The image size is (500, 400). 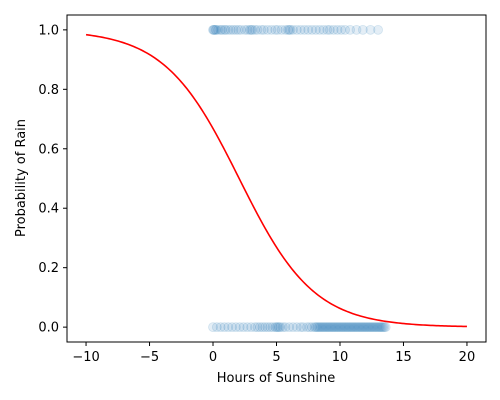 What do you see at coordinates (85, 357) in the screenshot?
I see `x-tick-label: −10` at bounding box center [85, 357].